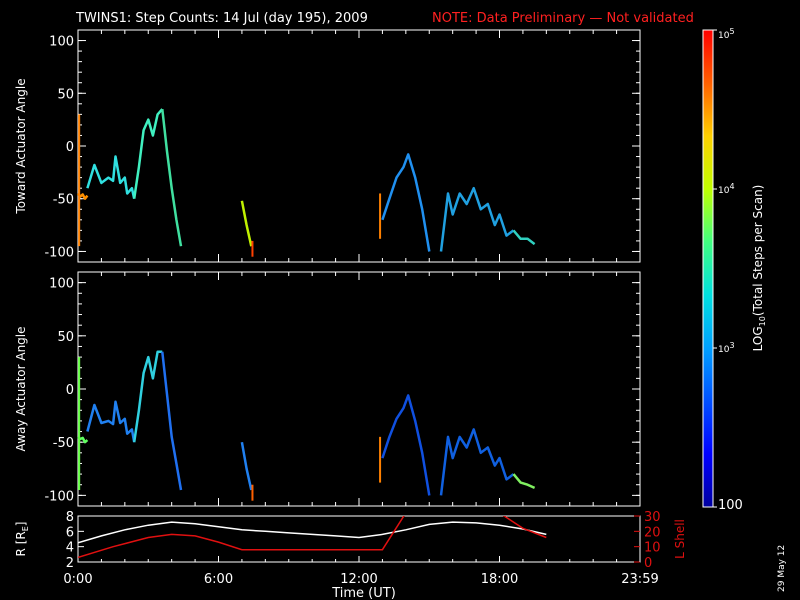  What do you see at coordinates (648, 563) in the screenshot?
I see `l-shell-tick-label: 0` at bounding box center [648, 563].